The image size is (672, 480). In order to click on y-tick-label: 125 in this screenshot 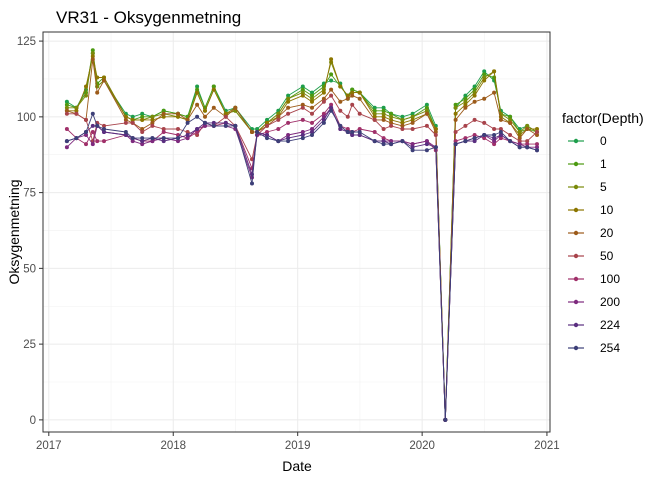, I will do `click(26, 42)`.